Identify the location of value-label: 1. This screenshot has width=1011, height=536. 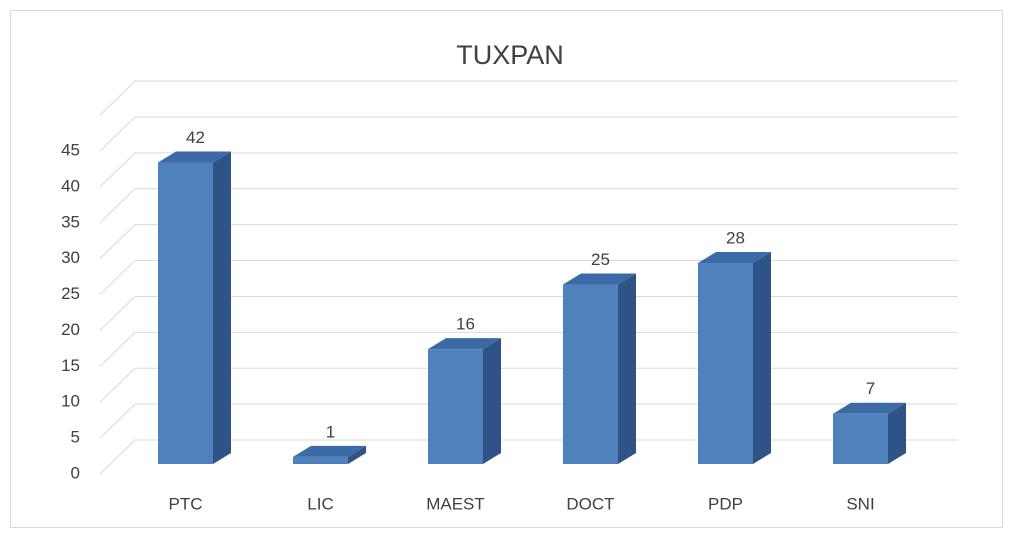
(330, 431).